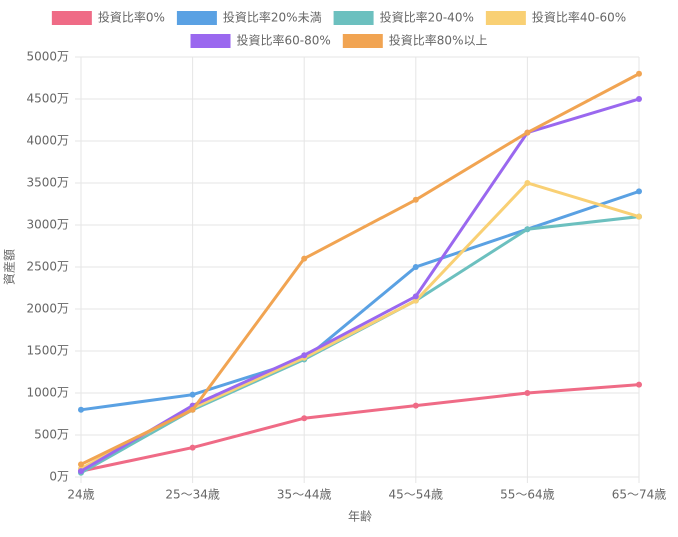 This screenshot has width=678, height=537. Describe the element at coordinates (47, 141) in the screenshot. I see `y-tick-label: 4000万` at that location.